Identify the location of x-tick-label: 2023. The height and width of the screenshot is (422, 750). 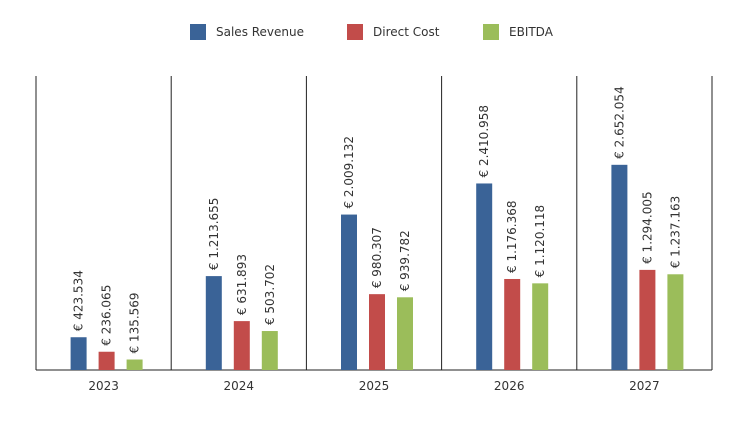
(103, 386).